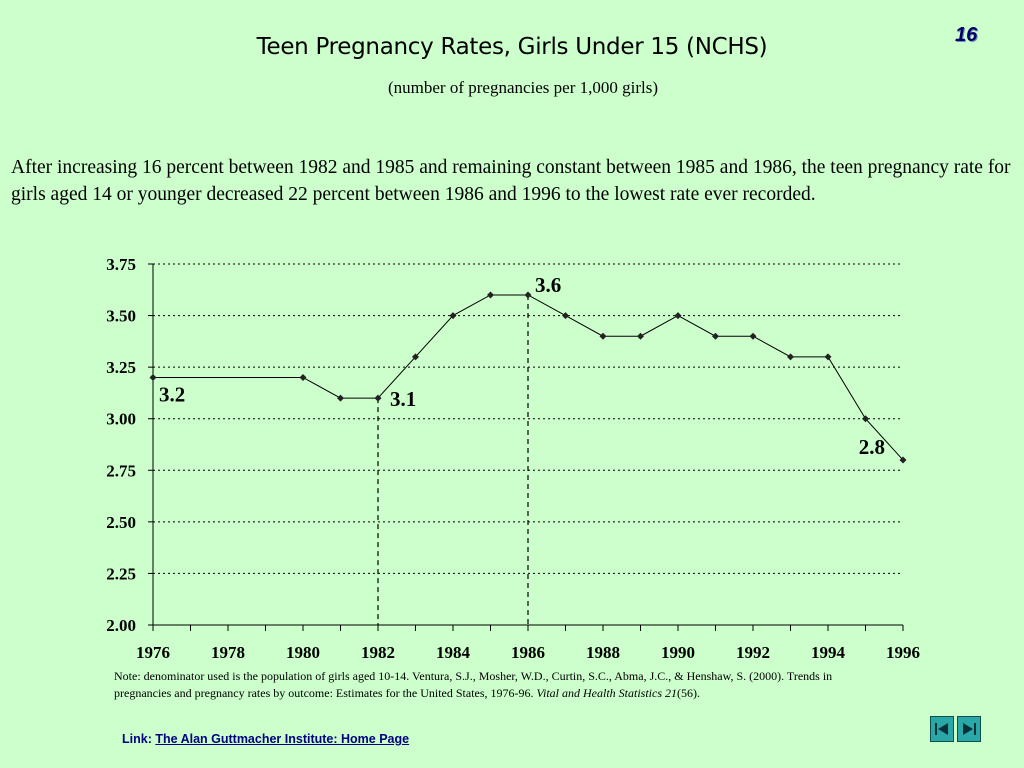  What do you see at coordinates (121, 367) in the screenshot?
I see `y-tick-label: 3.25` at bounding box center [121, 367].